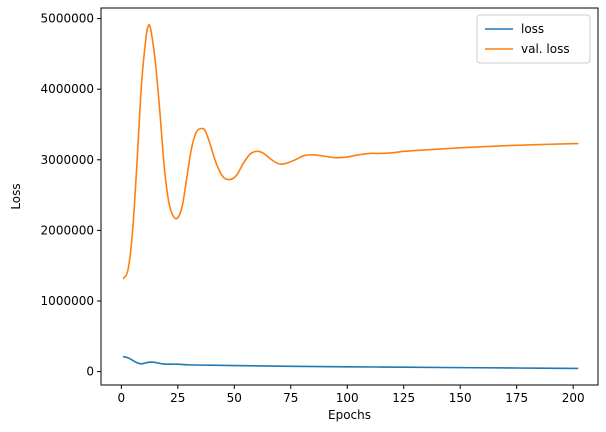  I want to click on y-axis-ticks: 0 1000000 2000000 3000000 4000000 5000000, so click(71, 195).